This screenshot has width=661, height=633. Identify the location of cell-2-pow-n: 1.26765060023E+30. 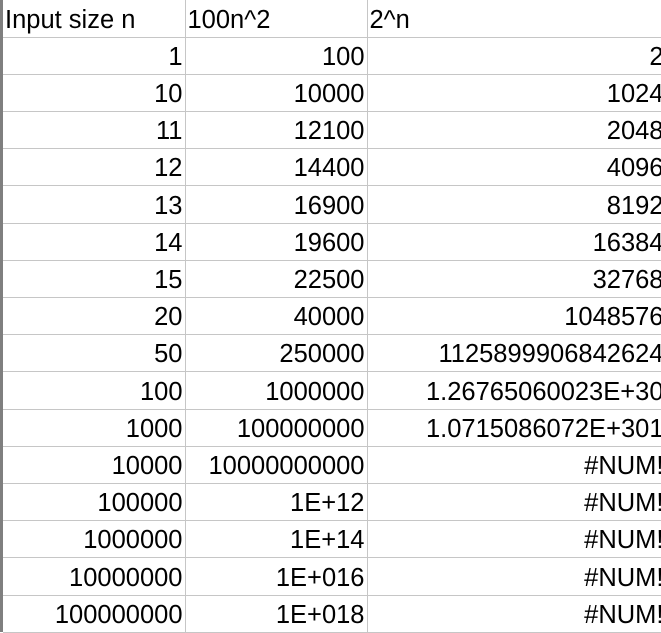
(514, 390).